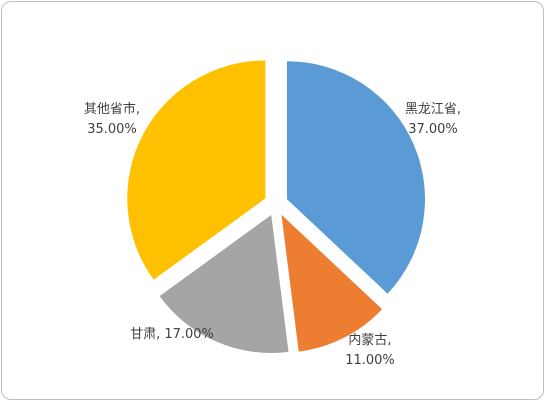 The image size is (547, 403). Describe the element at coordinates (433, 129) in the screenshot. I see `label-heilongjiang-value: 37.00%` at that location.